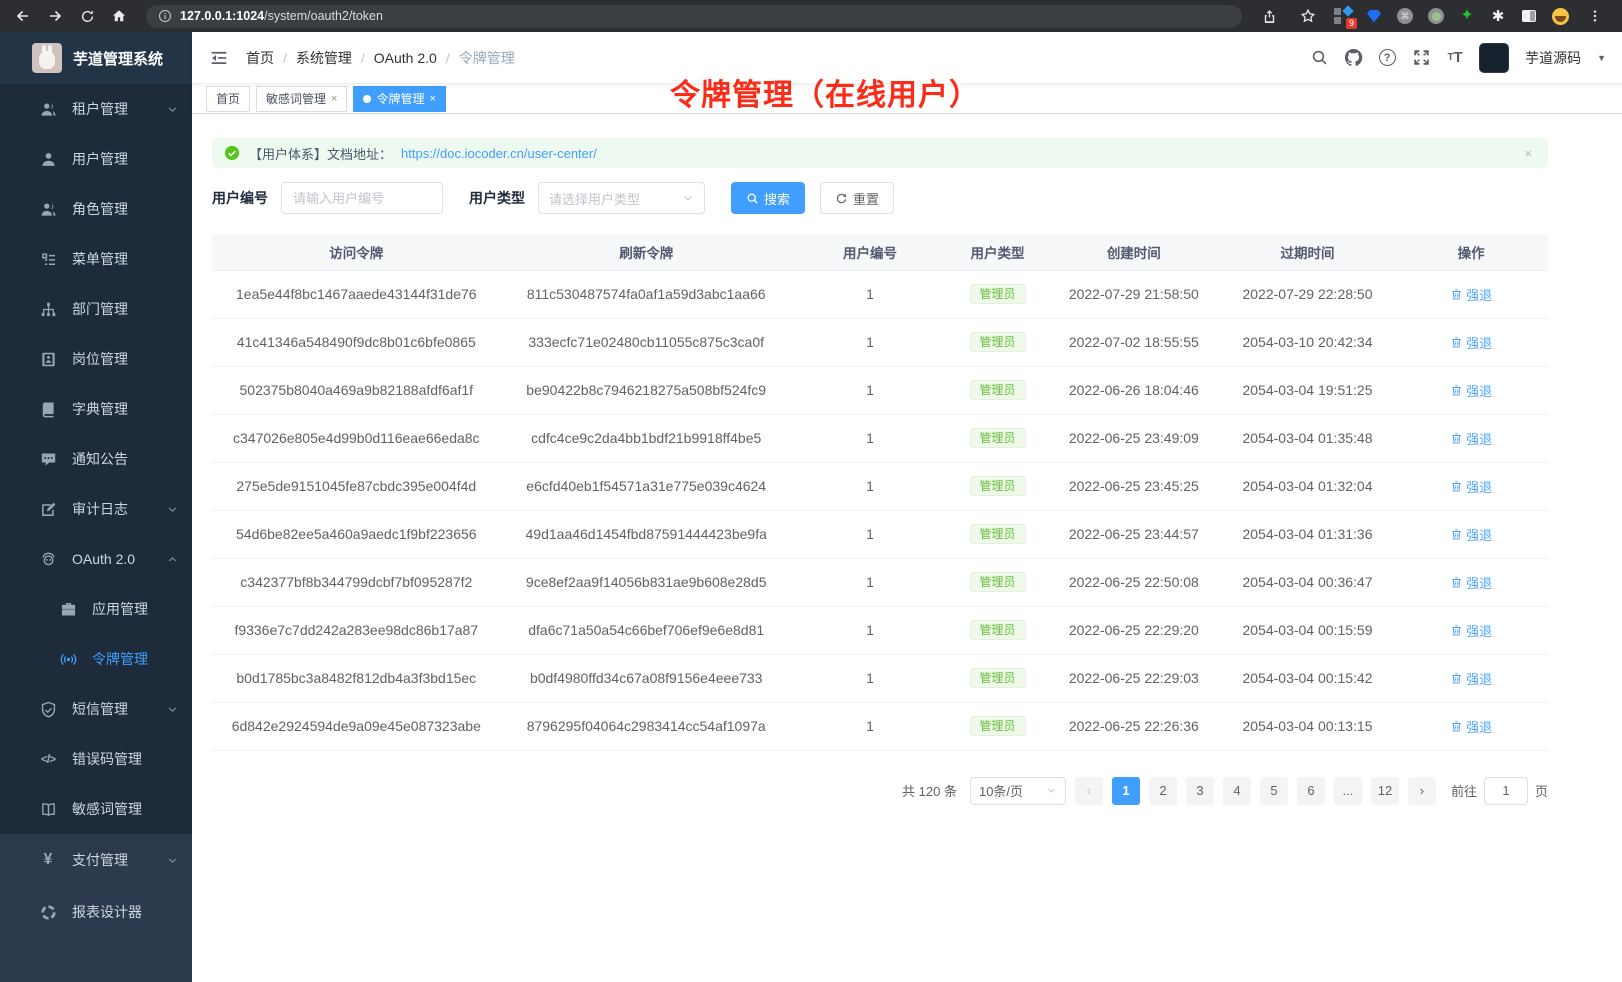 This screenshot has width=1622, height=982. What do you see at coordinates (1088, 790) in the screenshot?
I see `prev-page-button: ‹` at bounding box center [1088, 790].